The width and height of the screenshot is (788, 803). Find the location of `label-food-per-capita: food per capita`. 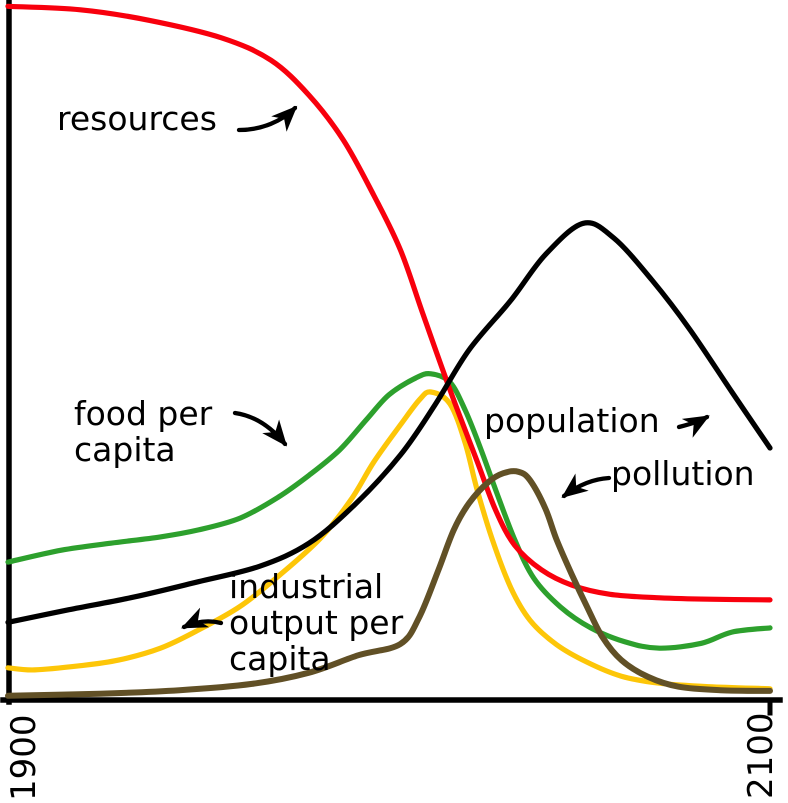

label-food-per-capita: food per capita is located at coordinates (143, 432).